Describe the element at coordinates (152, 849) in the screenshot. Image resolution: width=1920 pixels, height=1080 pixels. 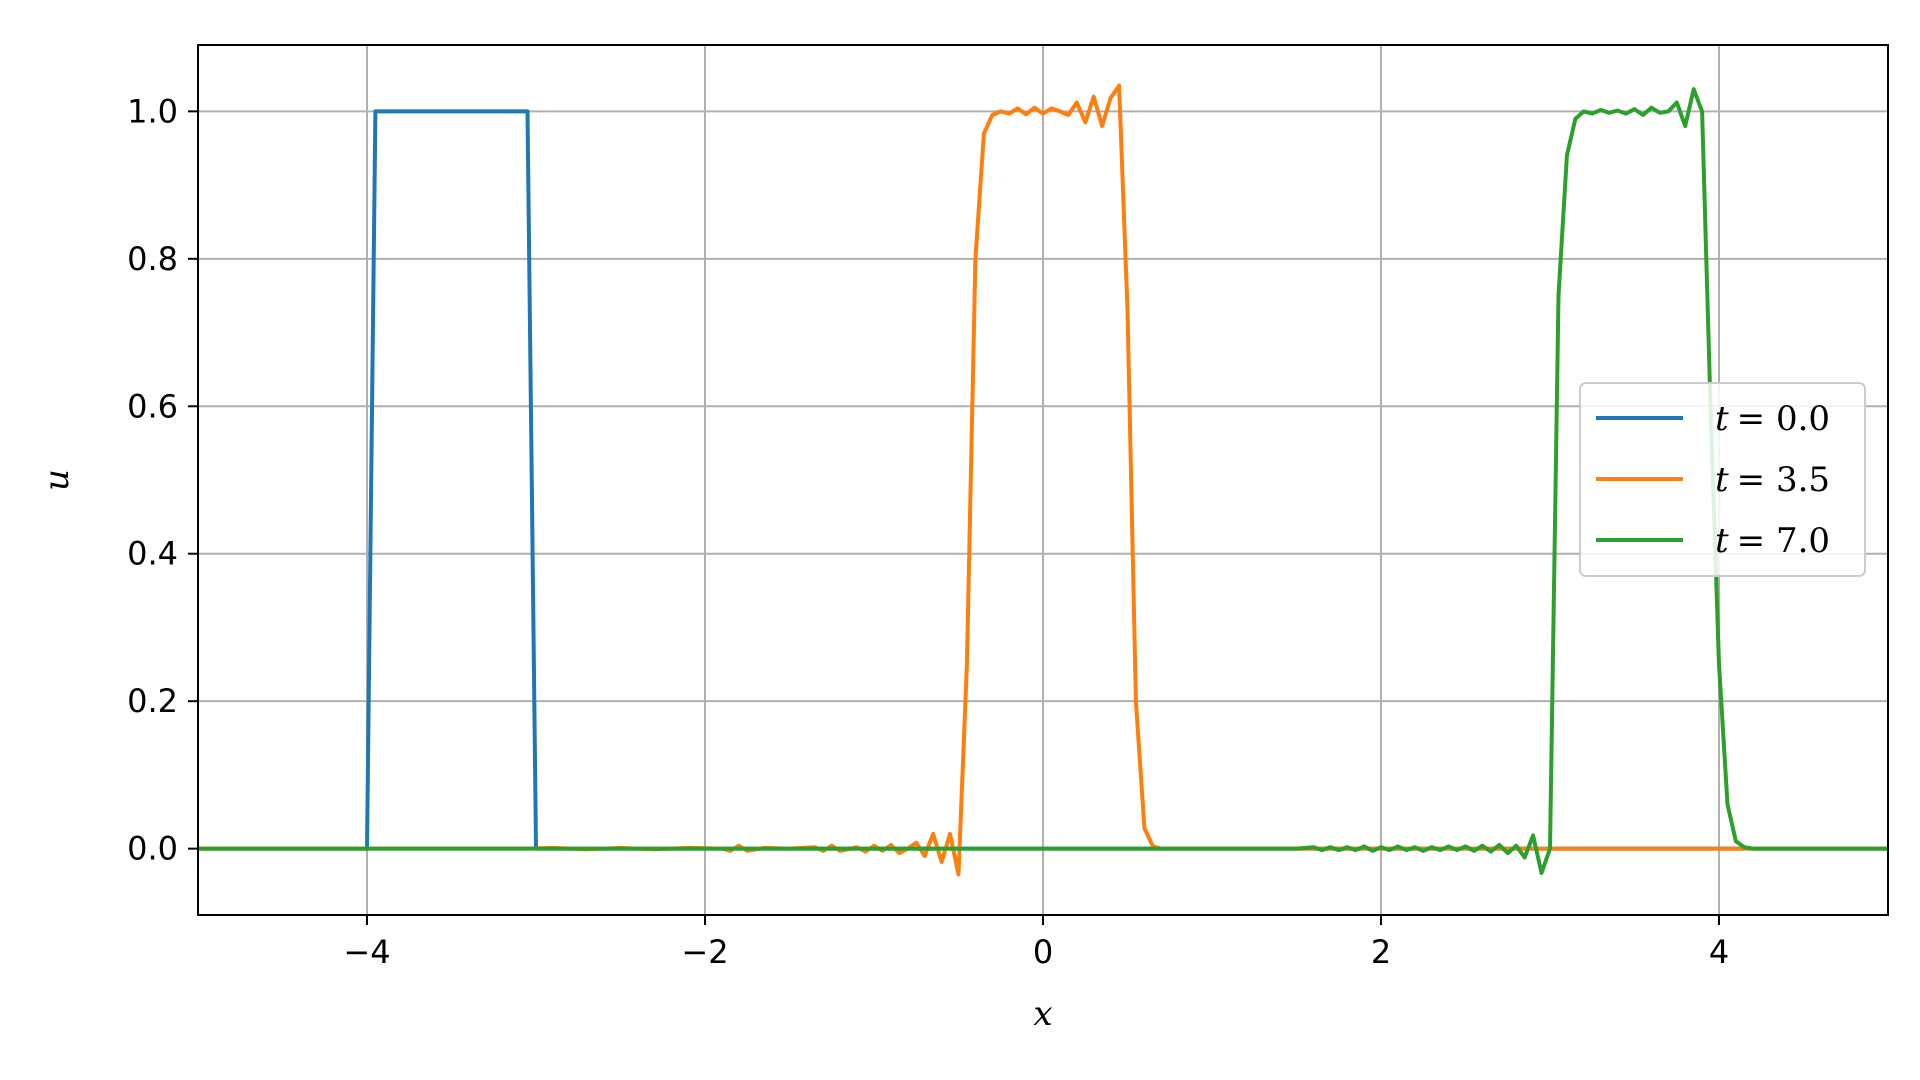
I see `y-tick-label: 0.0` at that location.